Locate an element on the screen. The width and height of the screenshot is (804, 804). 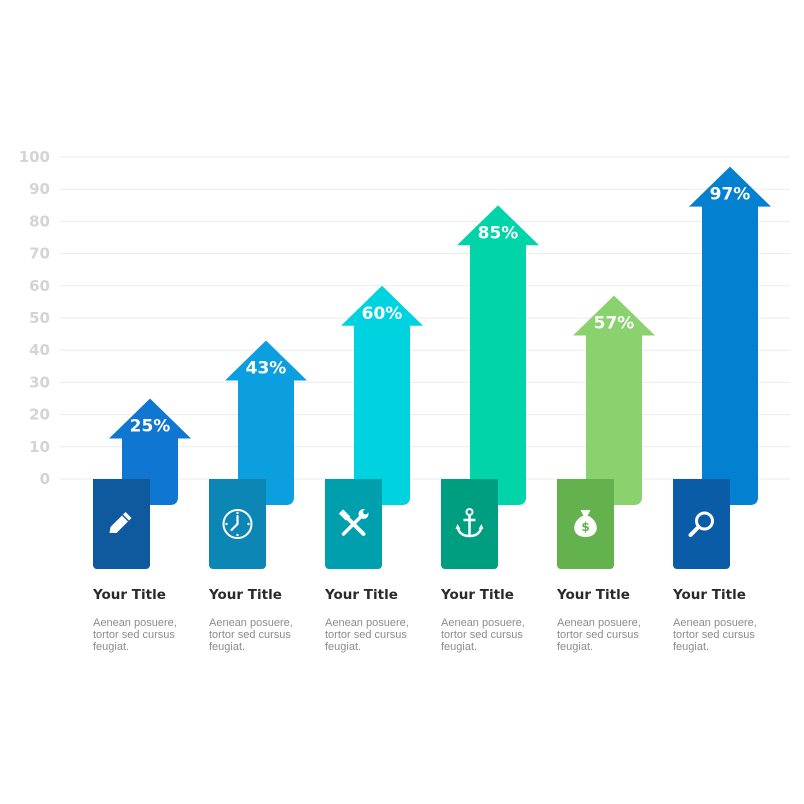
money-bag-icon: $ is located at coordinates (585, 523).